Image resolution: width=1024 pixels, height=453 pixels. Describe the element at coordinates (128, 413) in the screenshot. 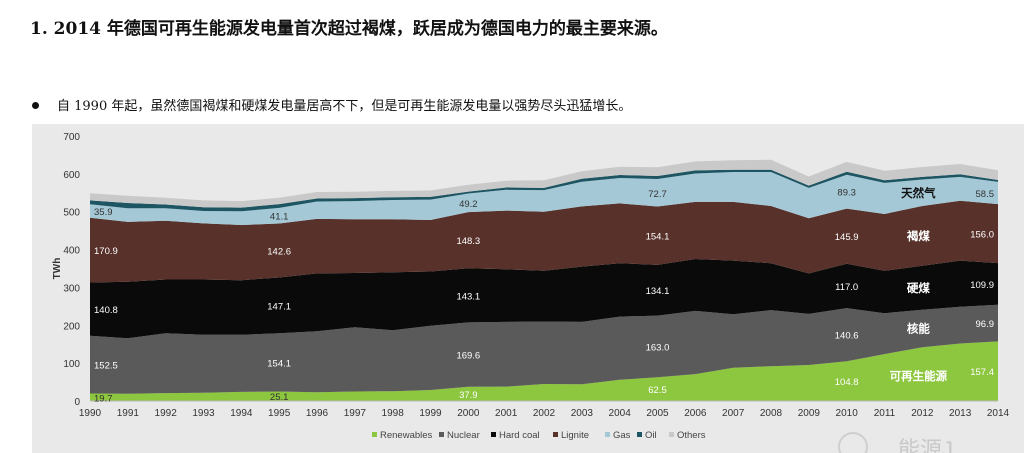

I see `x-tick-label: 1991` at that location.